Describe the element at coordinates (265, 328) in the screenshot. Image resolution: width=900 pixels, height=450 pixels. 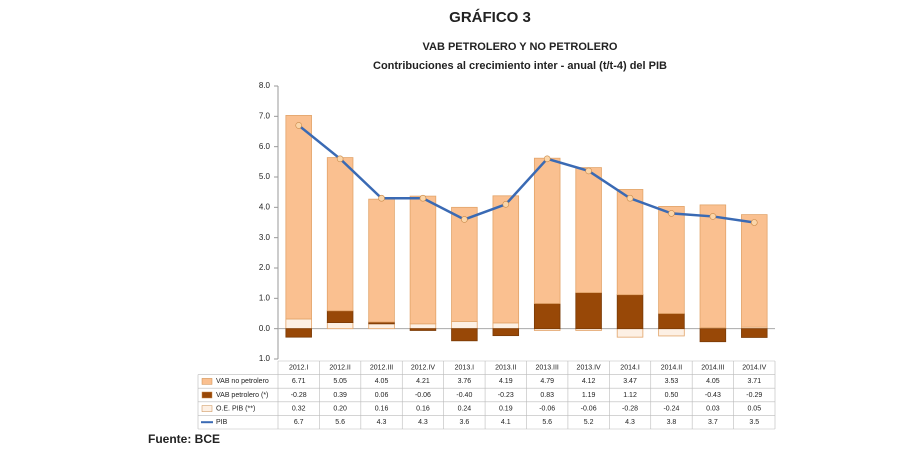
I see `y-tick-label: 0.0` at that location.